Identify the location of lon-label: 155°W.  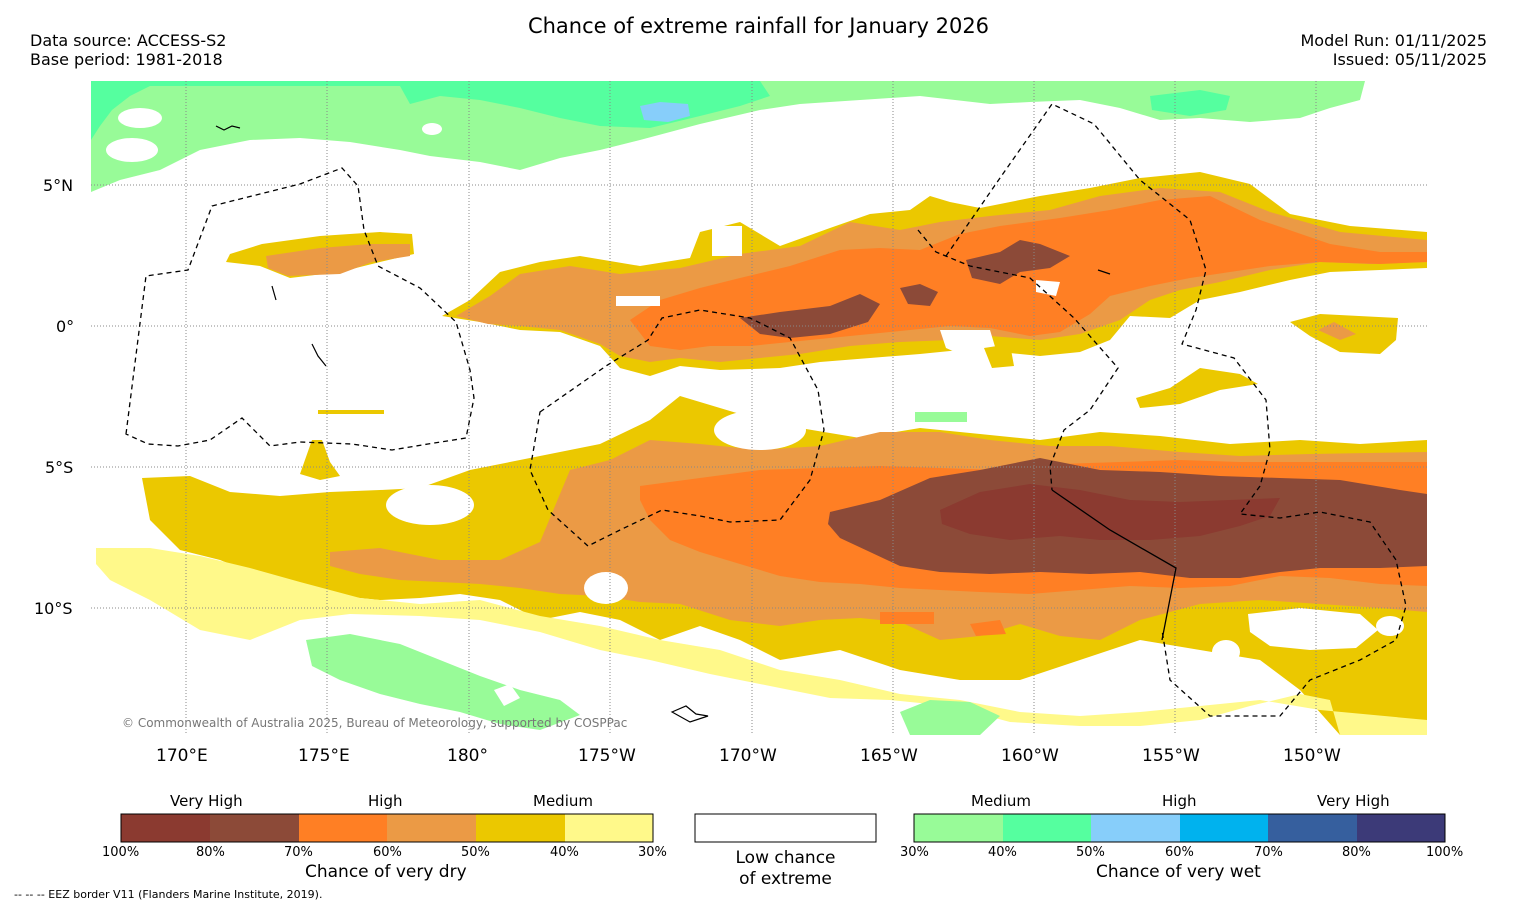
(1171, 756).